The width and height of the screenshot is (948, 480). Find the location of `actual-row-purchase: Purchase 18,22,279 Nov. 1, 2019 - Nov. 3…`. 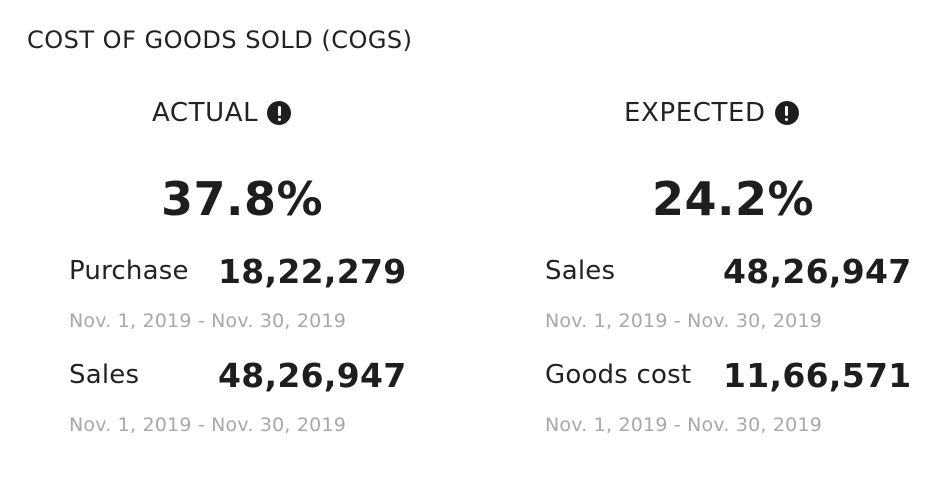

actual-row-purchase: Purchase 18,22,279 Nov. 1, 2019 - Nov. 3… is located at coordinates (259, 297).